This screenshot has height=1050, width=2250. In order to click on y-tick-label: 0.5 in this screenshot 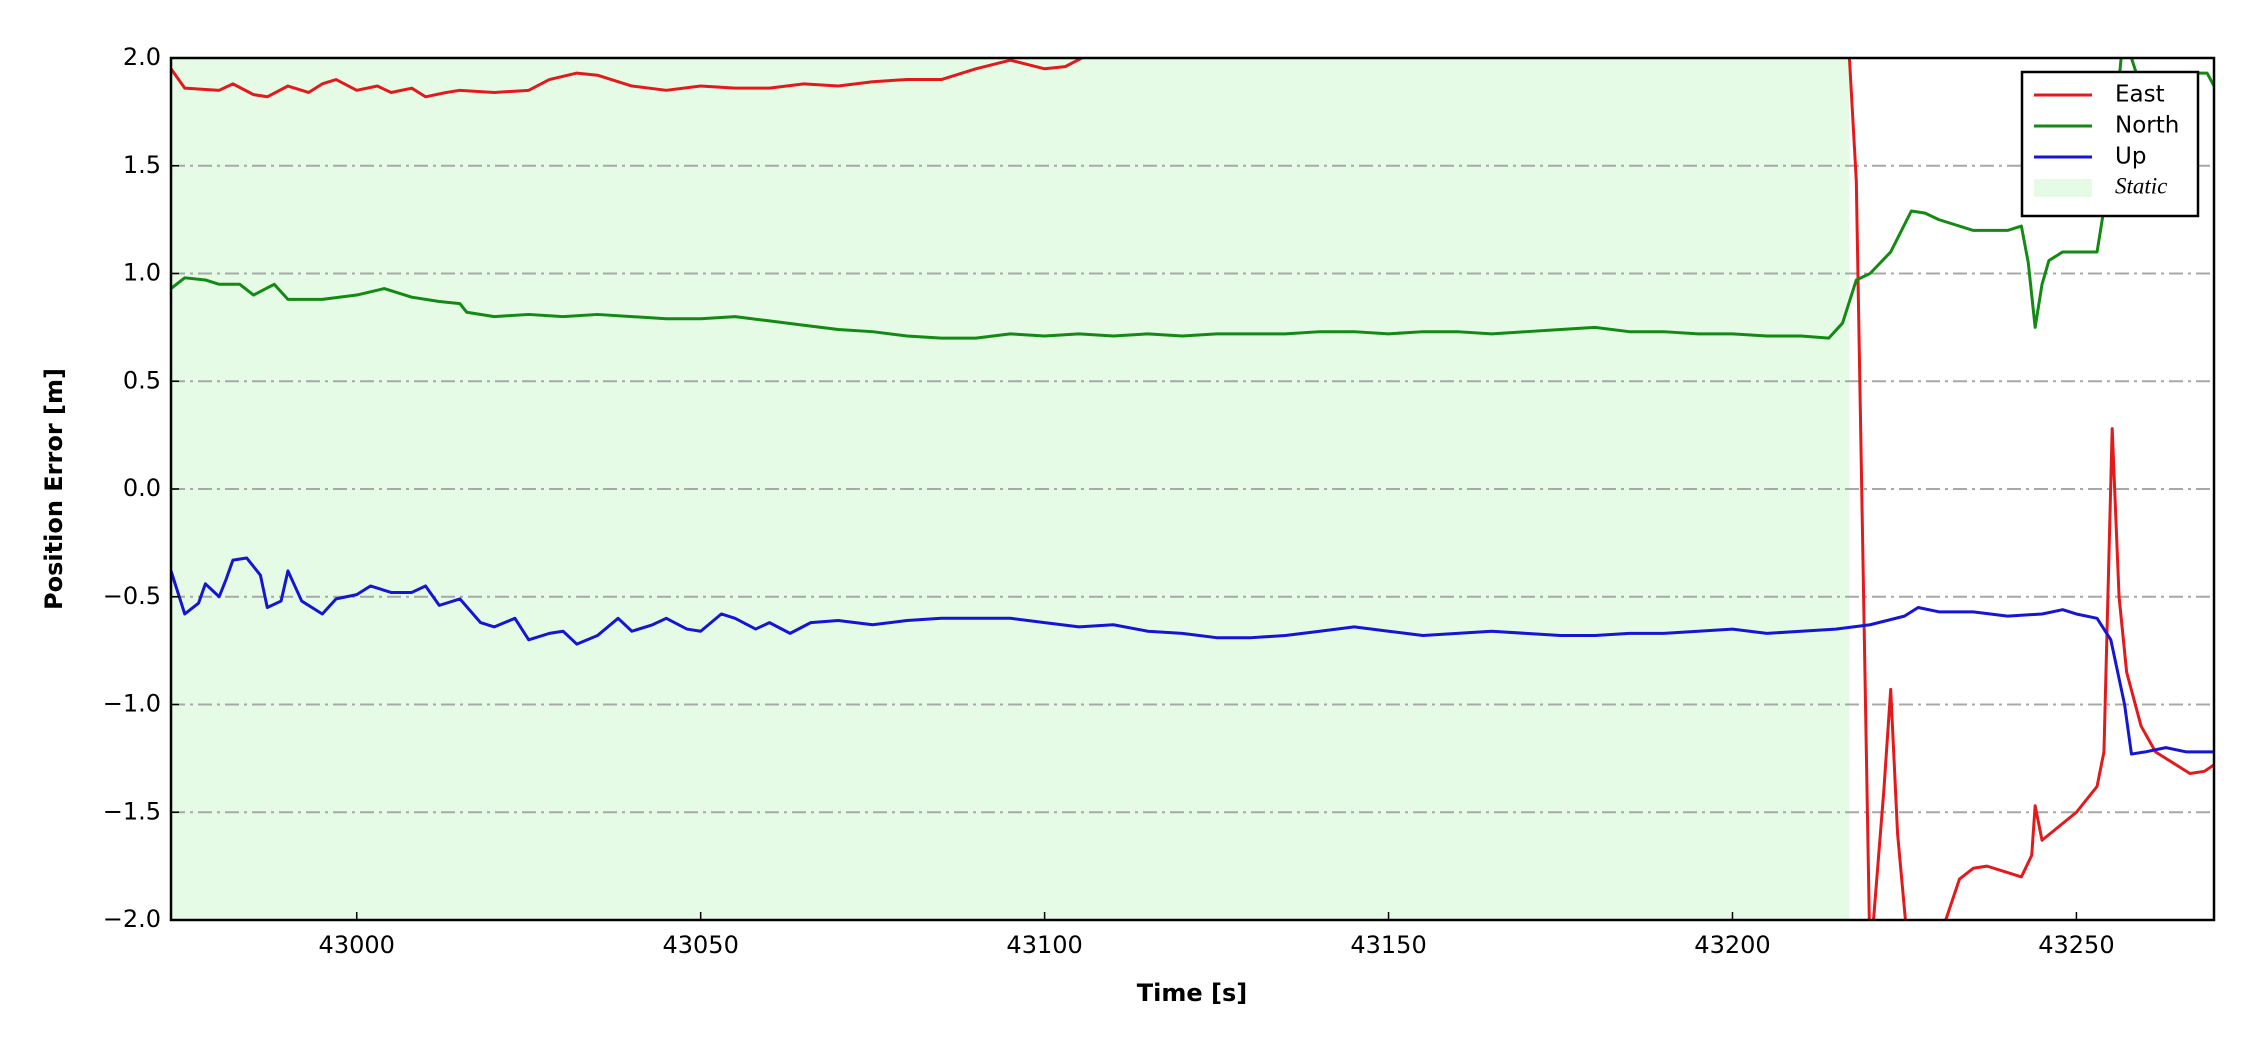, I will do `click(142, 380)`.